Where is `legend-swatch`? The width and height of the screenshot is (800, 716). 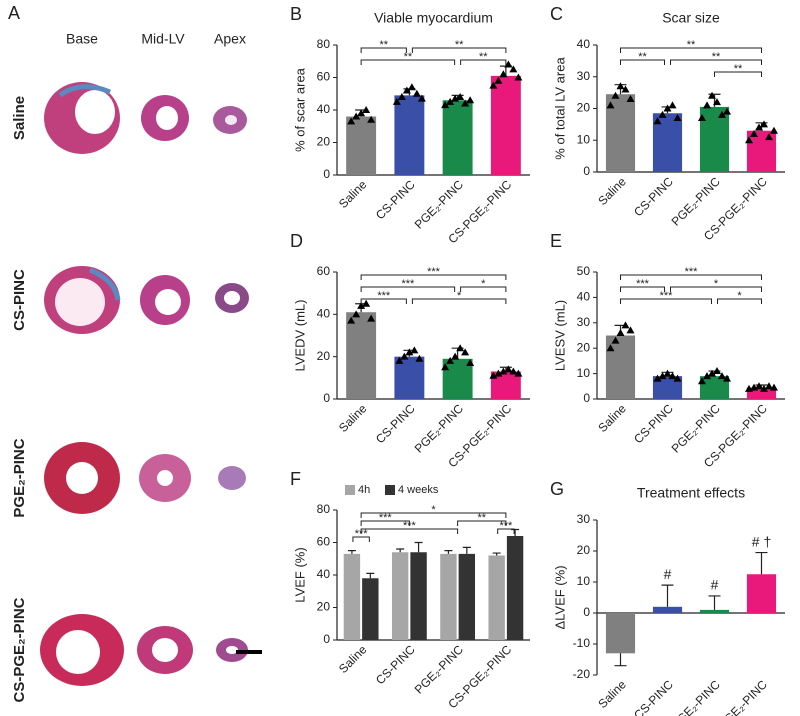
legend-swatch is located at coordinates (350, 490).